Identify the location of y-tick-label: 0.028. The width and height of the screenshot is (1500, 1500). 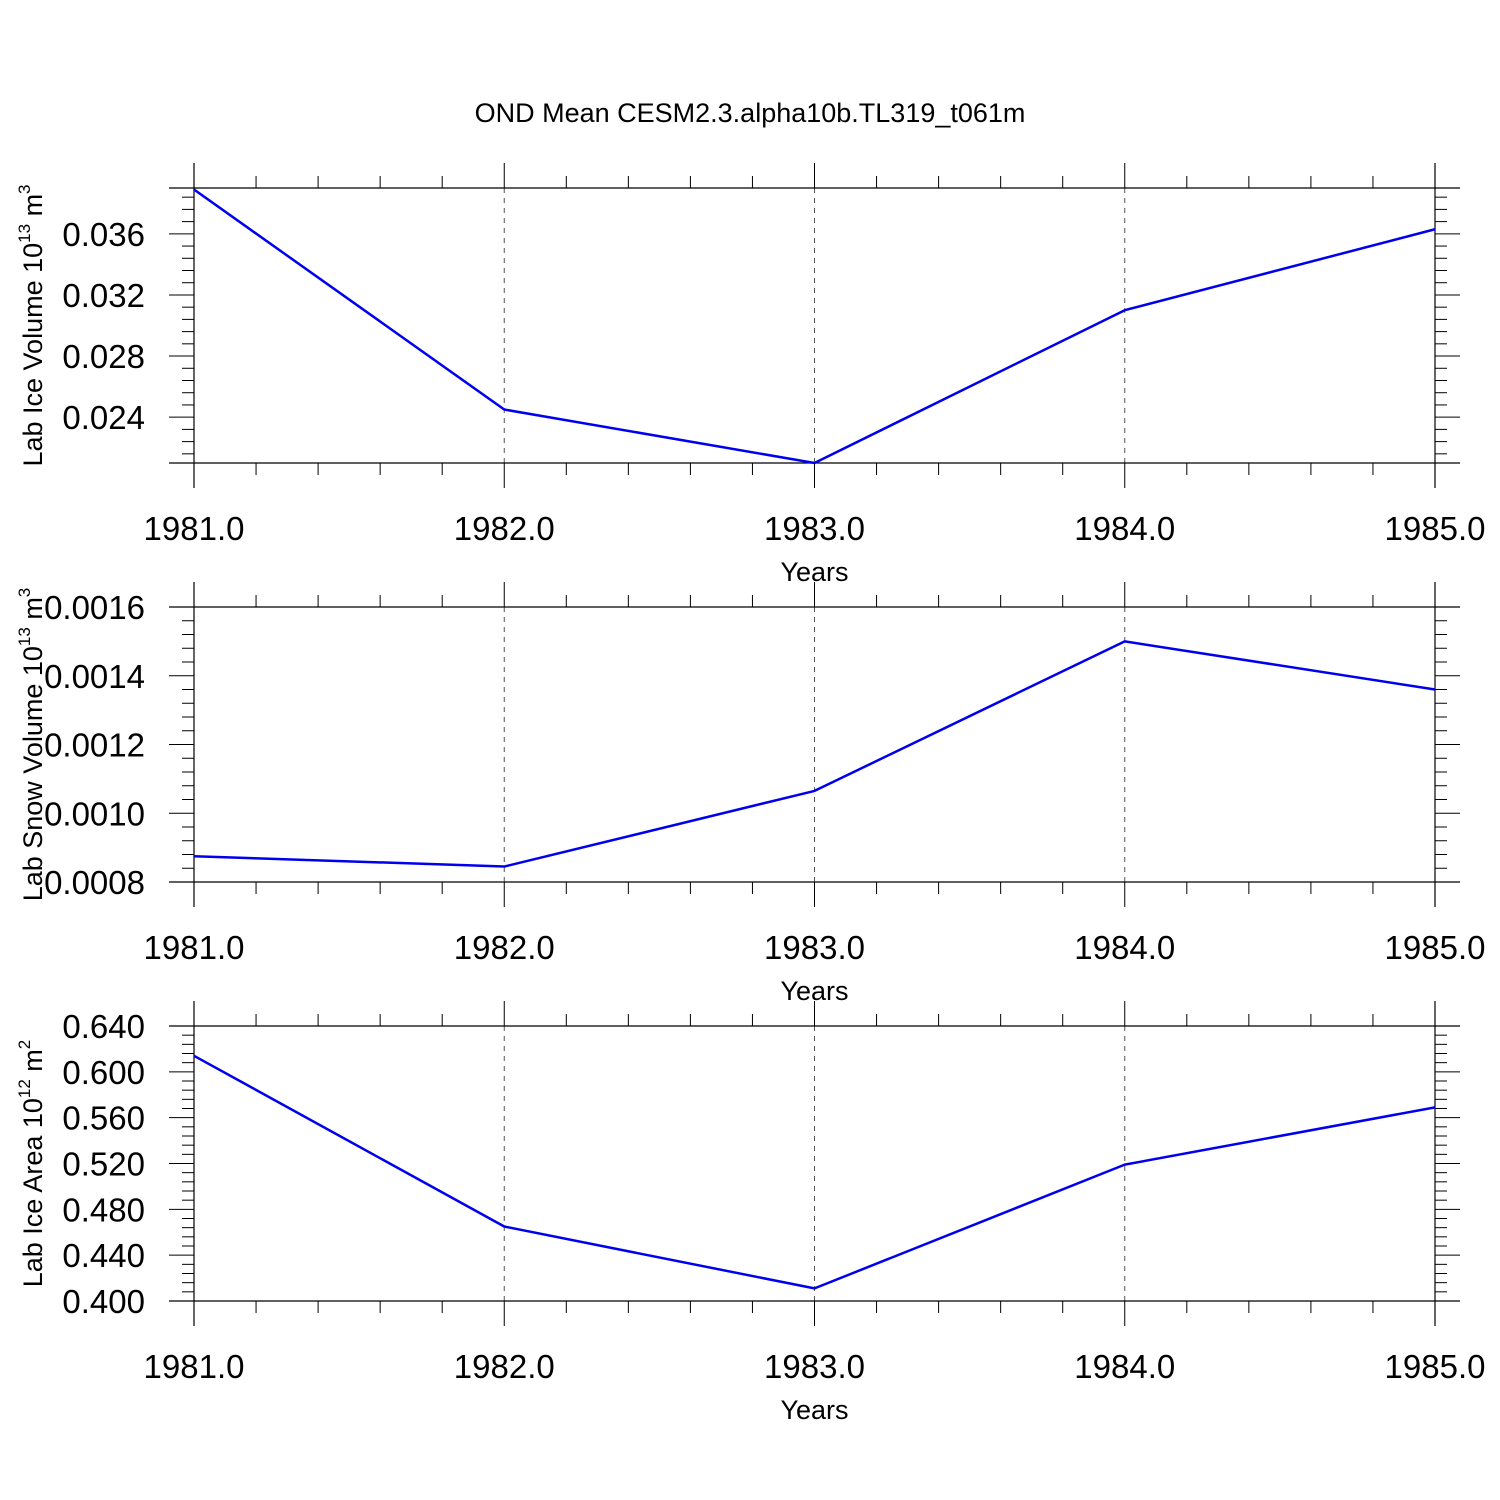
(103, 356).